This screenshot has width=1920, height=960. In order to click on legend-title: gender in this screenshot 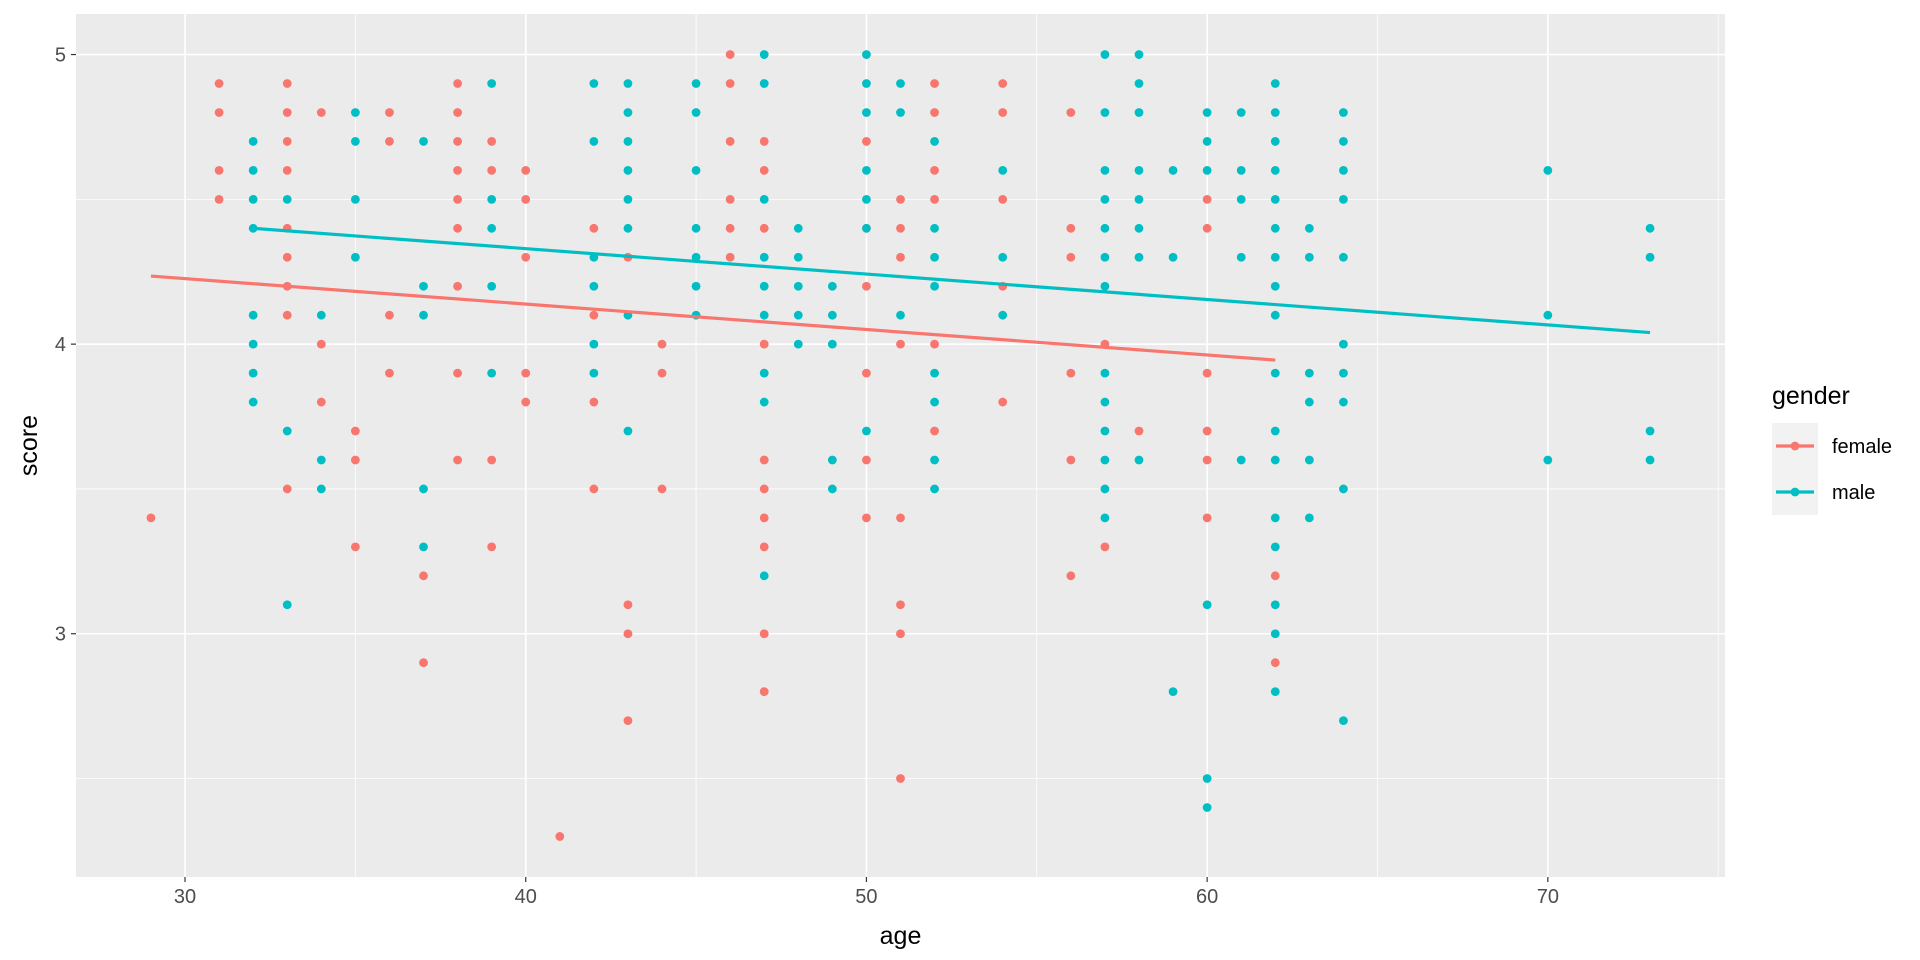, I will do `click(1811, 396)`.